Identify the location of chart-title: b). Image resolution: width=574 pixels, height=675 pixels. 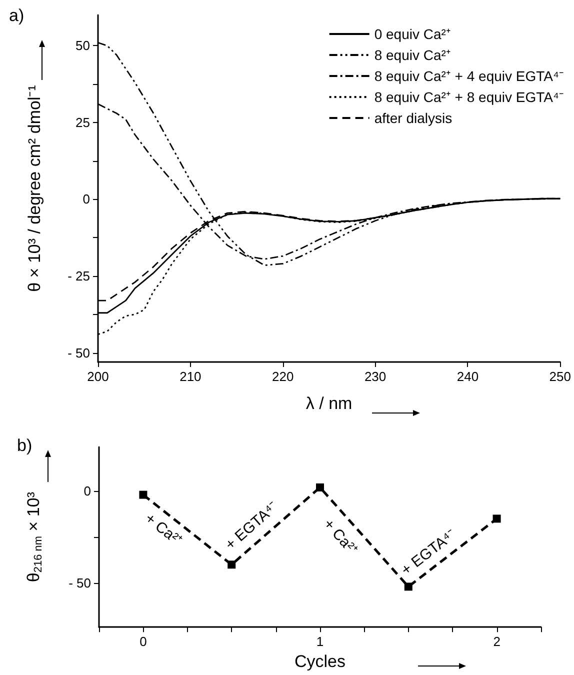
(24, 445).